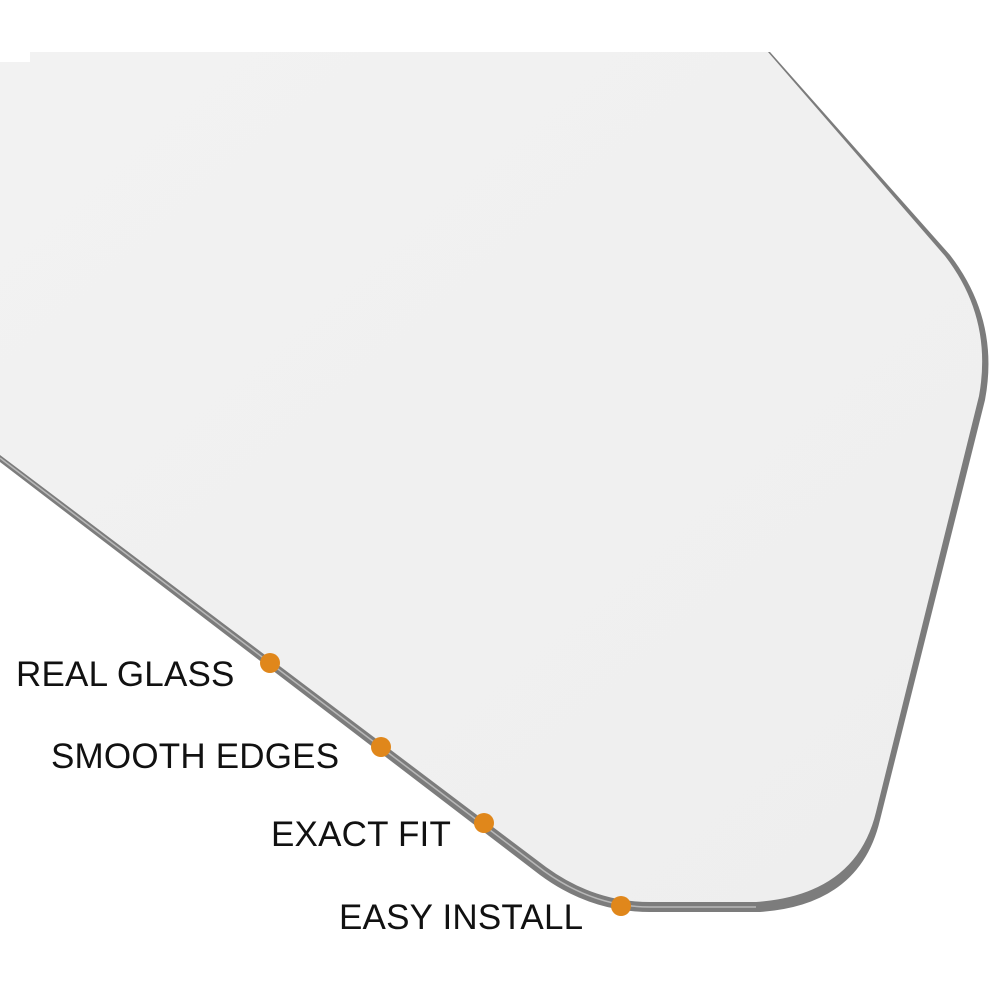 Image resolution: width=1000 pixels, height=1000 pixels. Describe the element at coordinates (461, 917) in the screenshot. I see `feature-label-easy-install: EASY INSTALL` at that location.